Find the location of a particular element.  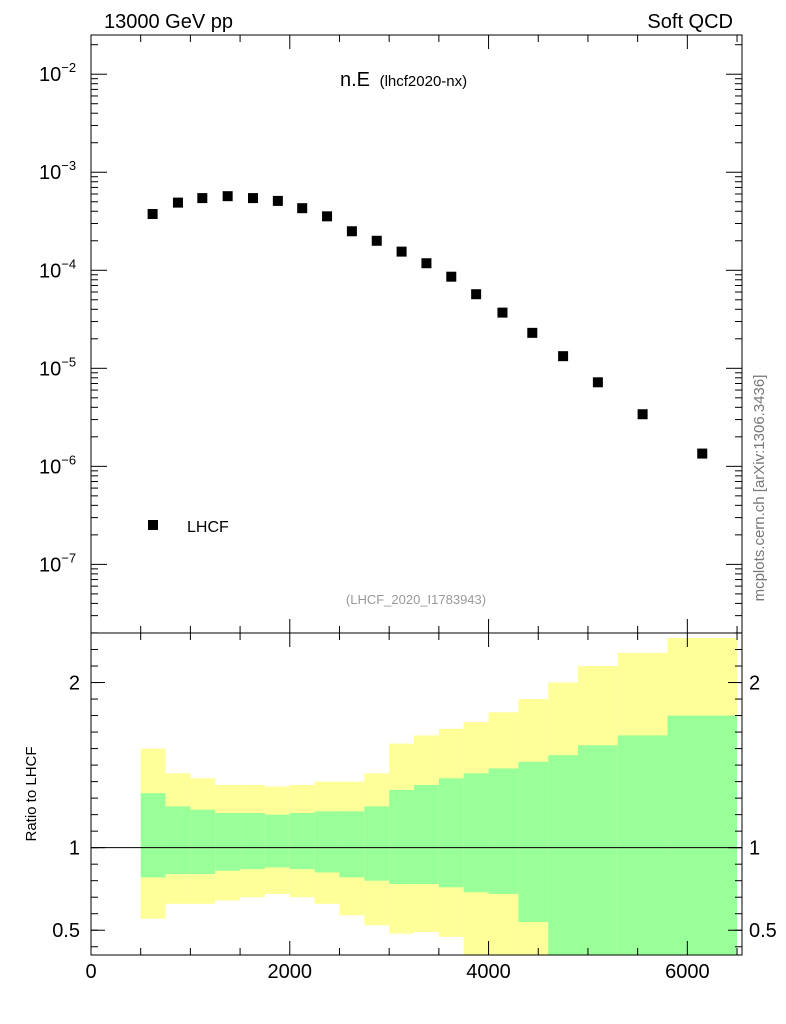

x-tick-label: 2000 is located at coordinates (290, 972).